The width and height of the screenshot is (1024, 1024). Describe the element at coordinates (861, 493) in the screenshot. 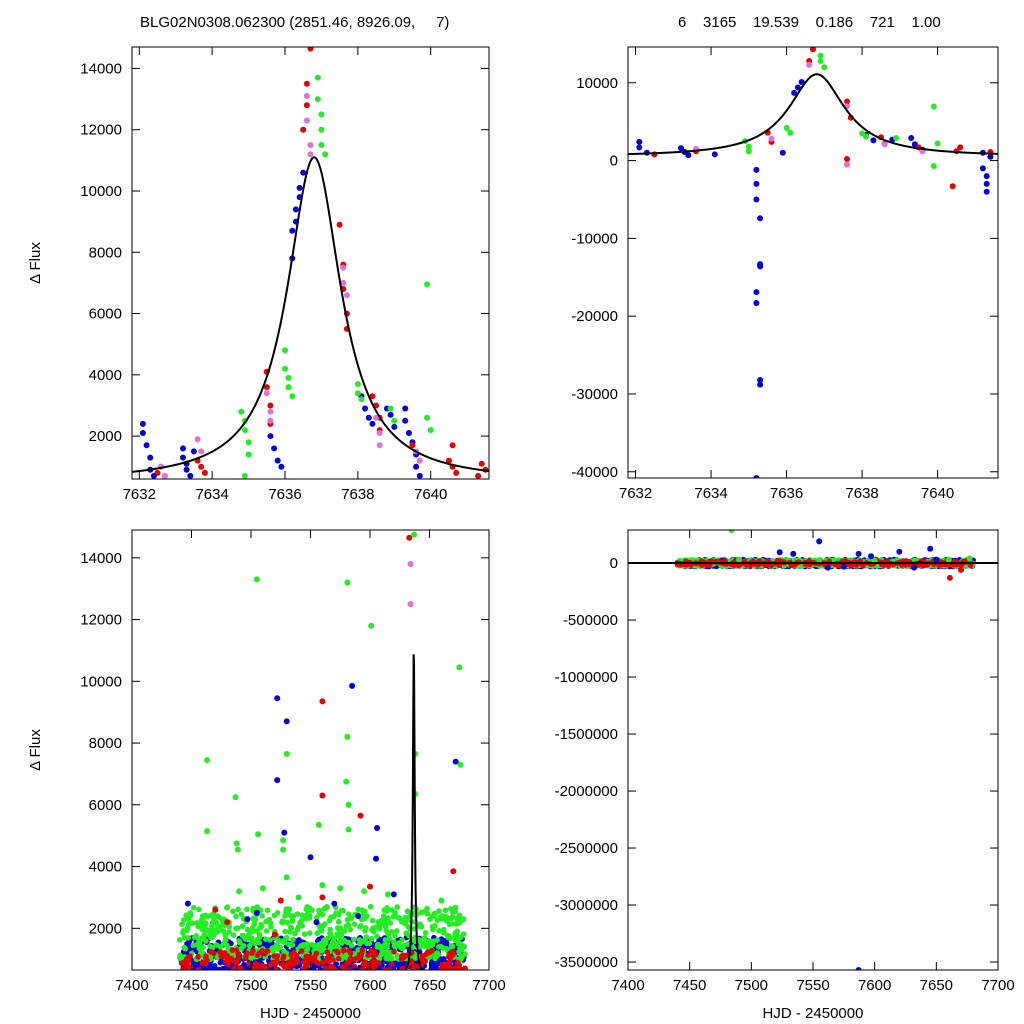

I see `x-tick-label: 7638` at that location.